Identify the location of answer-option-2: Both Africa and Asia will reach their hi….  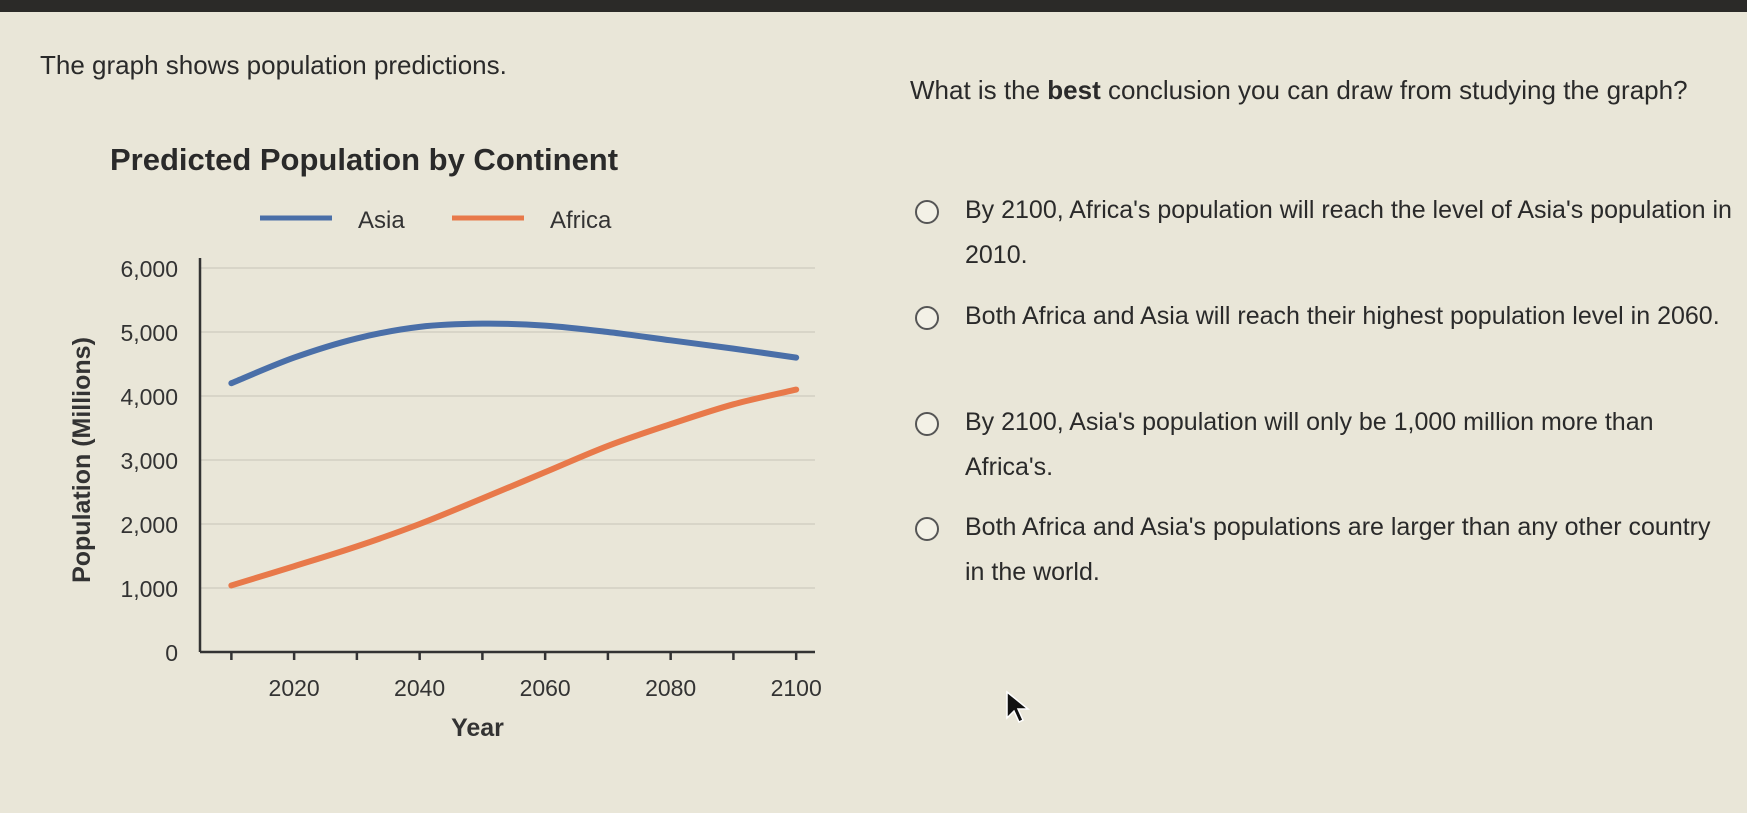
(1325, 316).